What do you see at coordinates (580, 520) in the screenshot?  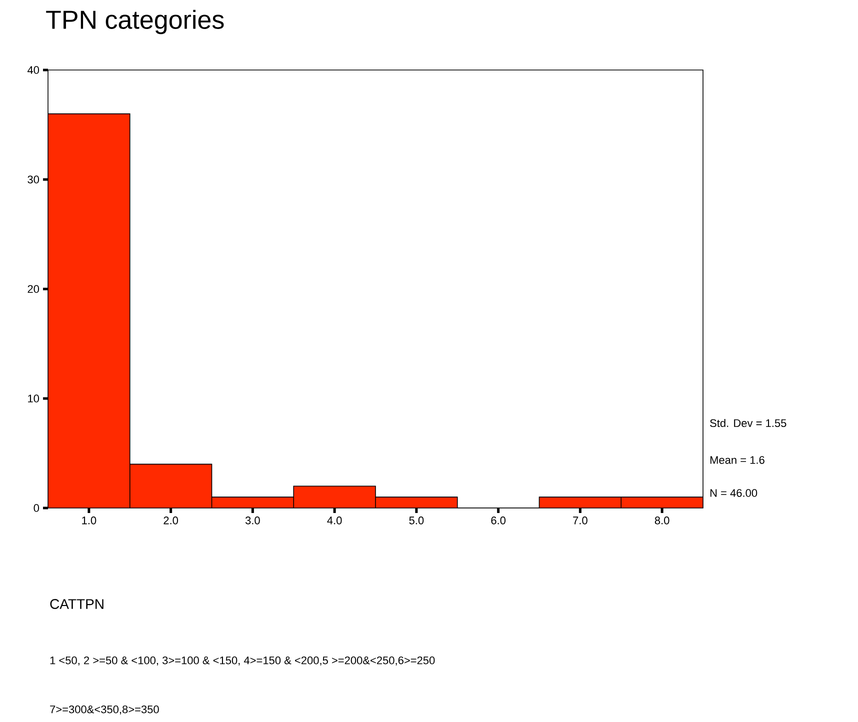 I see `x-tick-label: 7.0` at bounding box center [580, 520].